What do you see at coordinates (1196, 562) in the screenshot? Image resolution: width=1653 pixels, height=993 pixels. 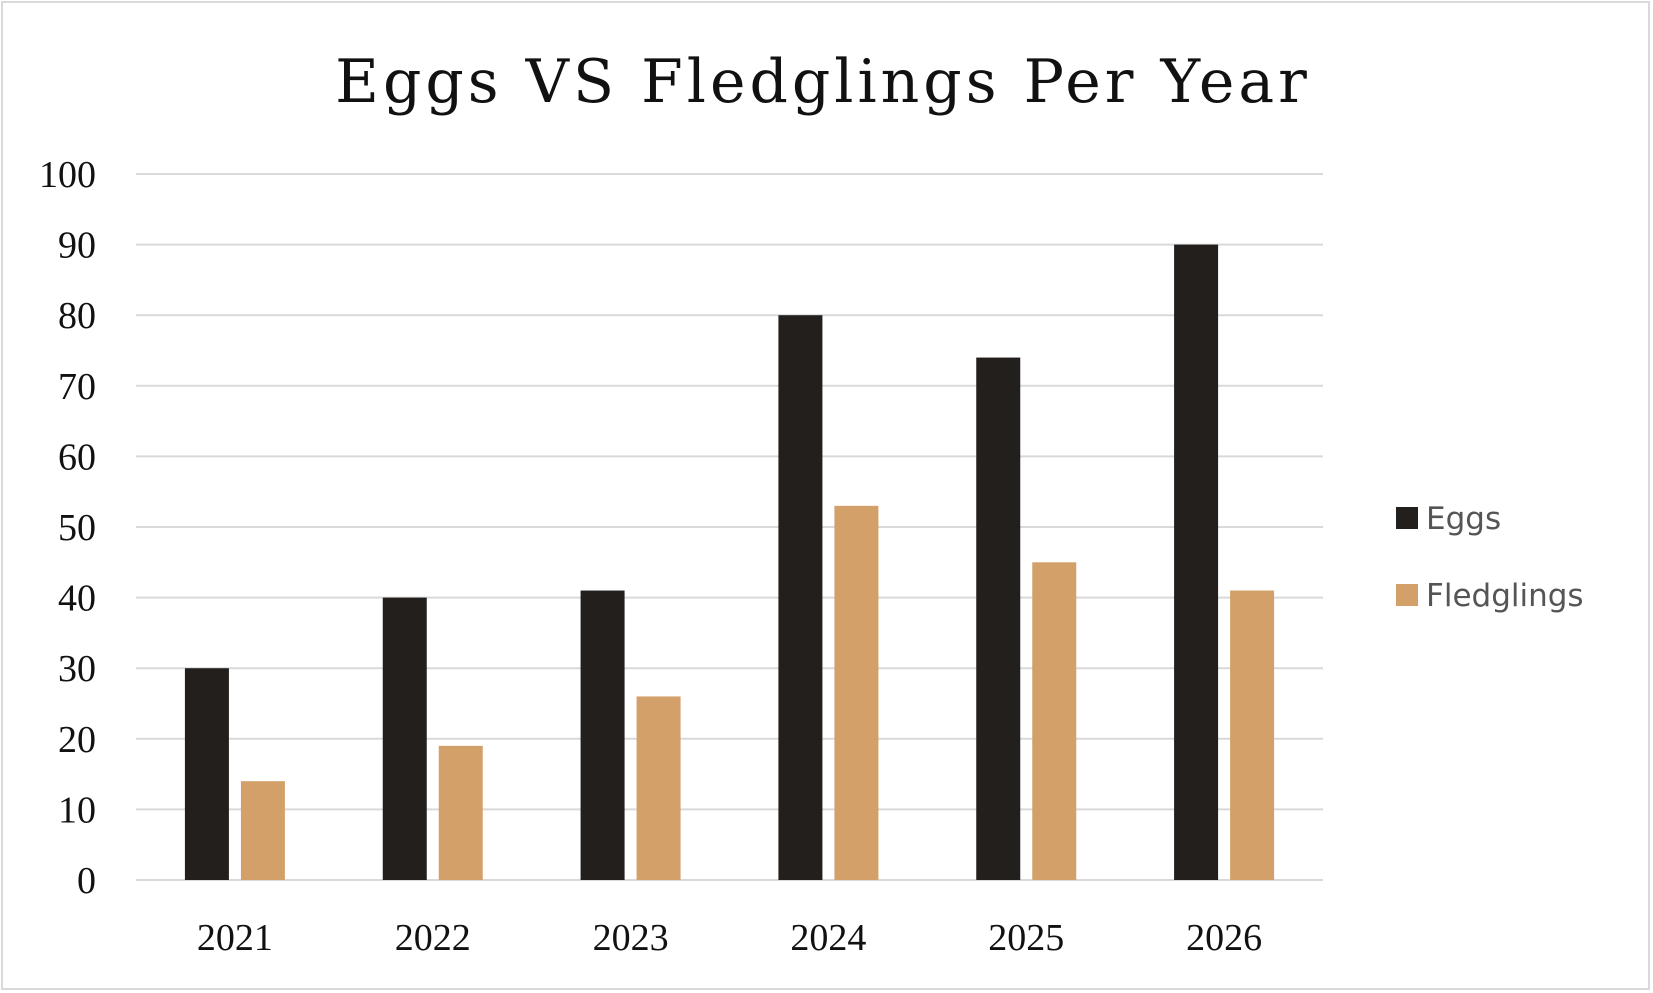 I see `bar-eggs-2026` at bounding box center [1196, 562].